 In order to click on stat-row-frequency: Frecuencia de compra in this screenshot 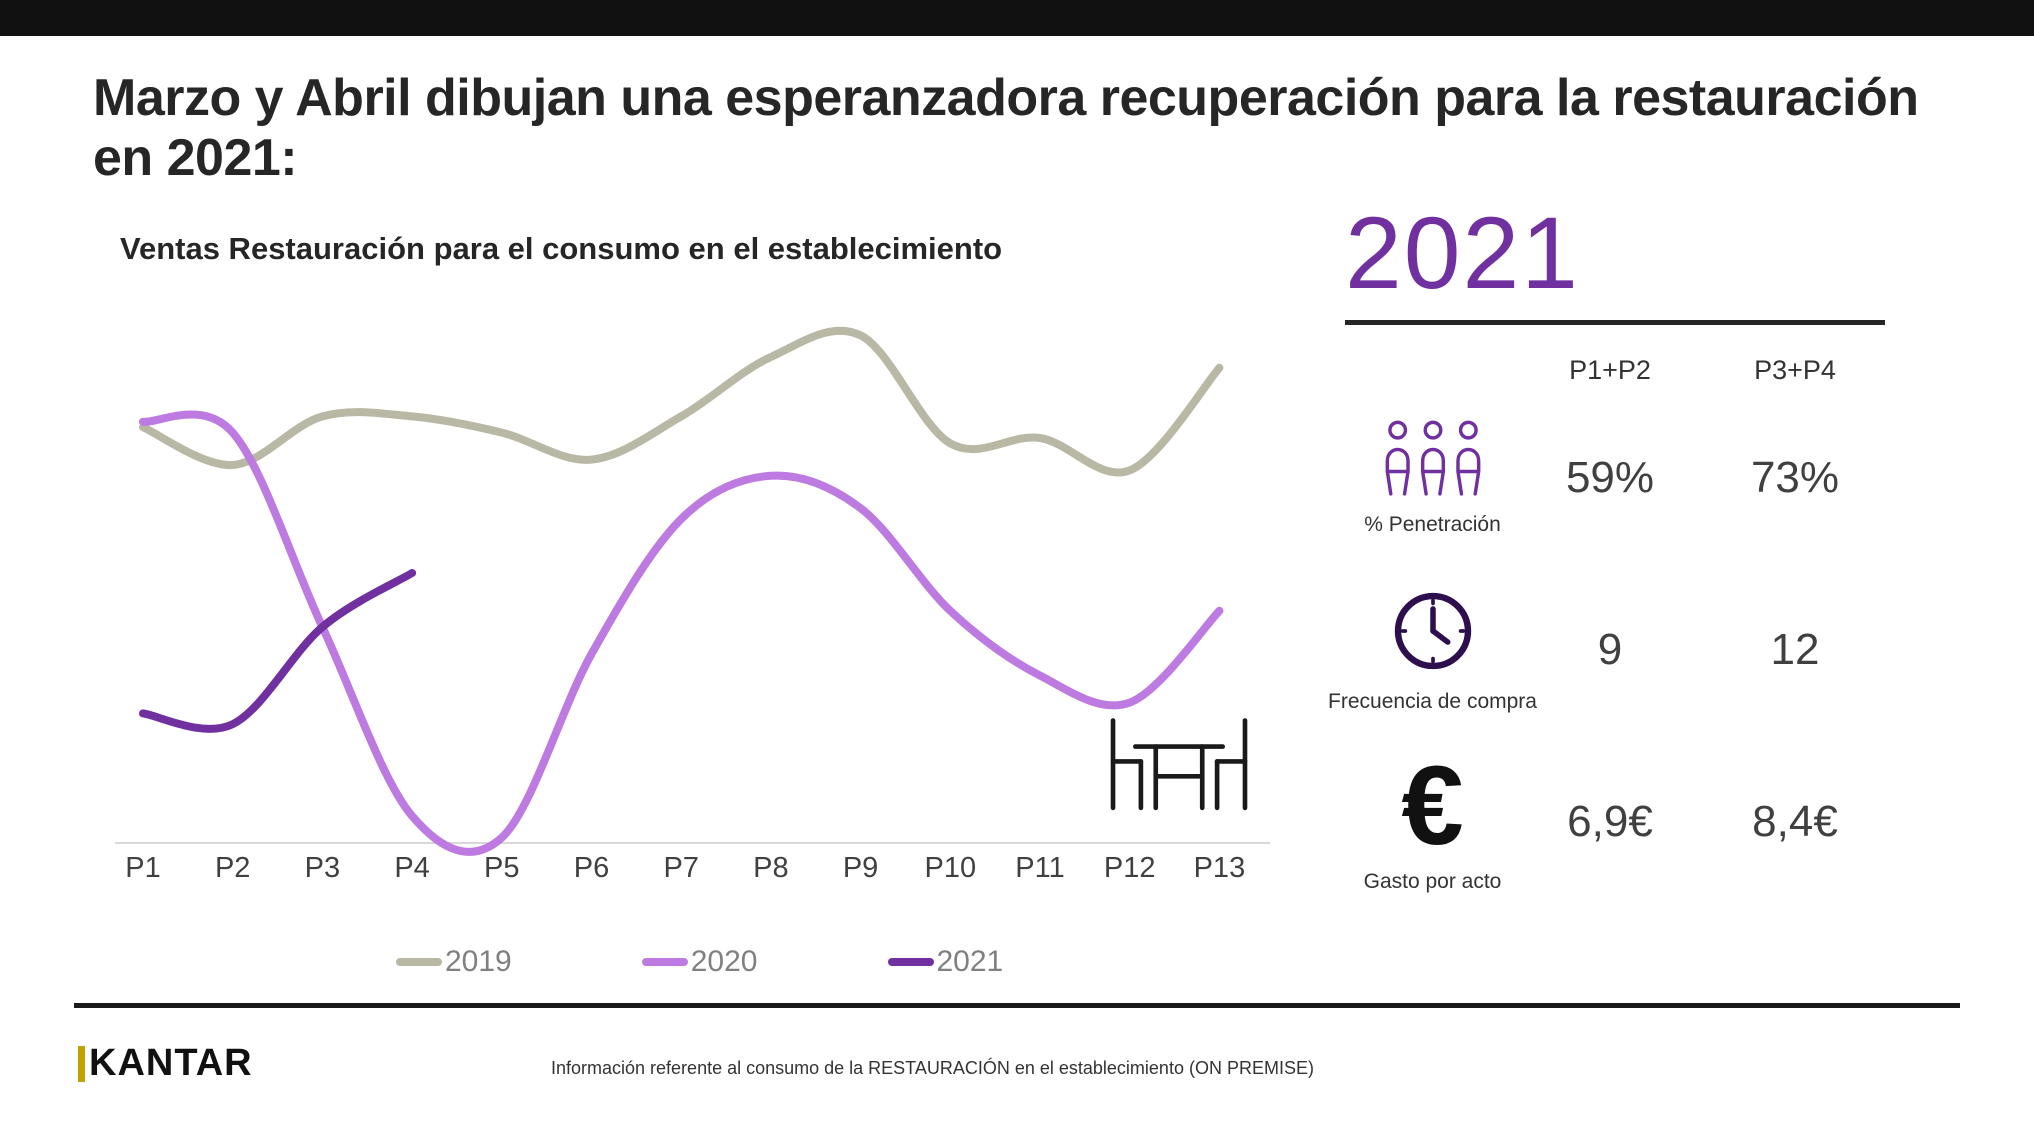, I will do `click(1432, 650)`.